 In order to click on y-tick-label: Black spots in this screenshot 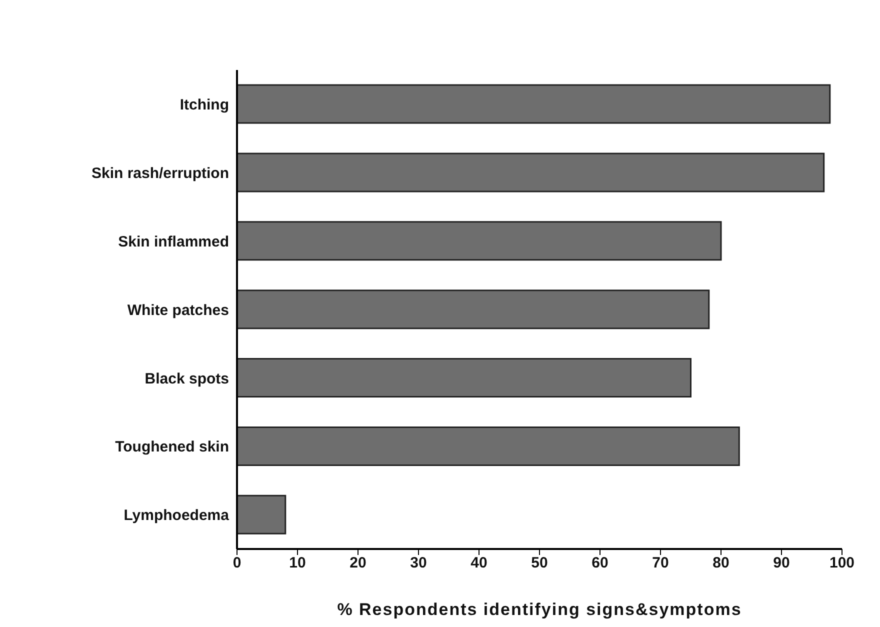, I will do `click(186, 379)`.